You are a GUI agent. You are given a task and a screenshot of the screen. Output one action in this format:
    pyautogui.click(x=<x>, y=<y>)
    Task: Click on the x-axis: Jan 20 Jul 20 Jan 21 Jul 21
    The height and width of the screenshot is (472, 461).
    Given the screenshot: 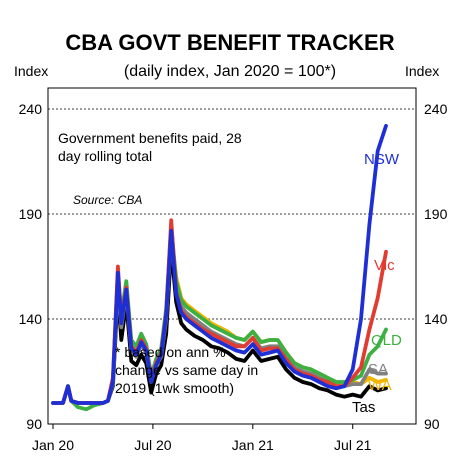 What is the action you would take?
    pyautogui.click(x=202, y=438)
    